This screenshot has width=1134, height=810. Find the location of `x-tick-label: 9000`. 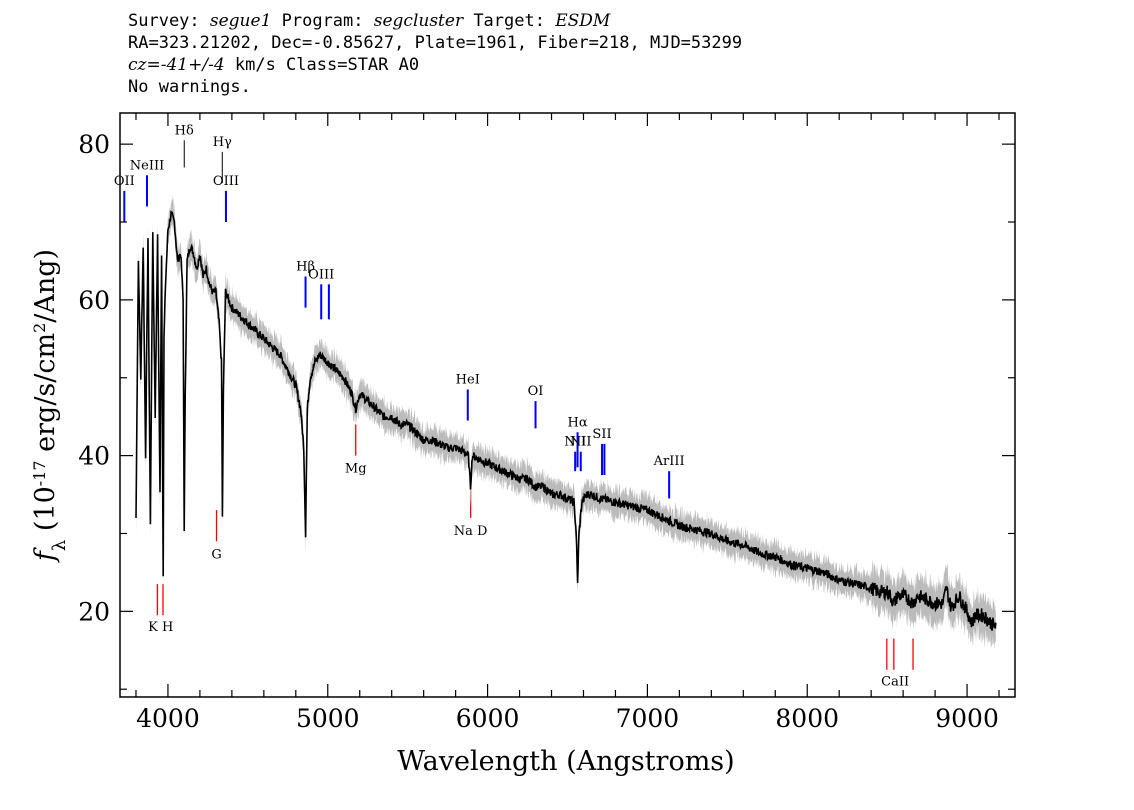

x-tick-label: 9000 is located at coordinates (967, 718).